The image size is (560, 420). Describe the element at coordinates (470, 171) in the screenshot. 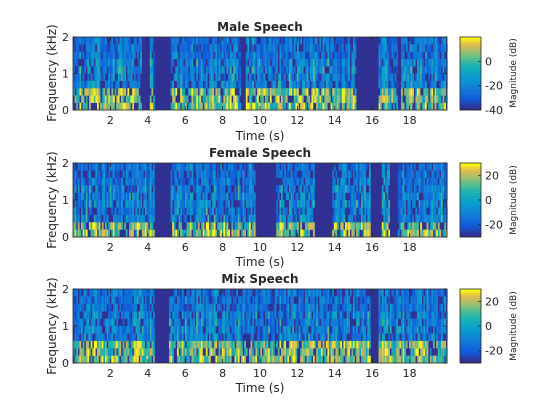

I see `colorbar-swatch` at that location.